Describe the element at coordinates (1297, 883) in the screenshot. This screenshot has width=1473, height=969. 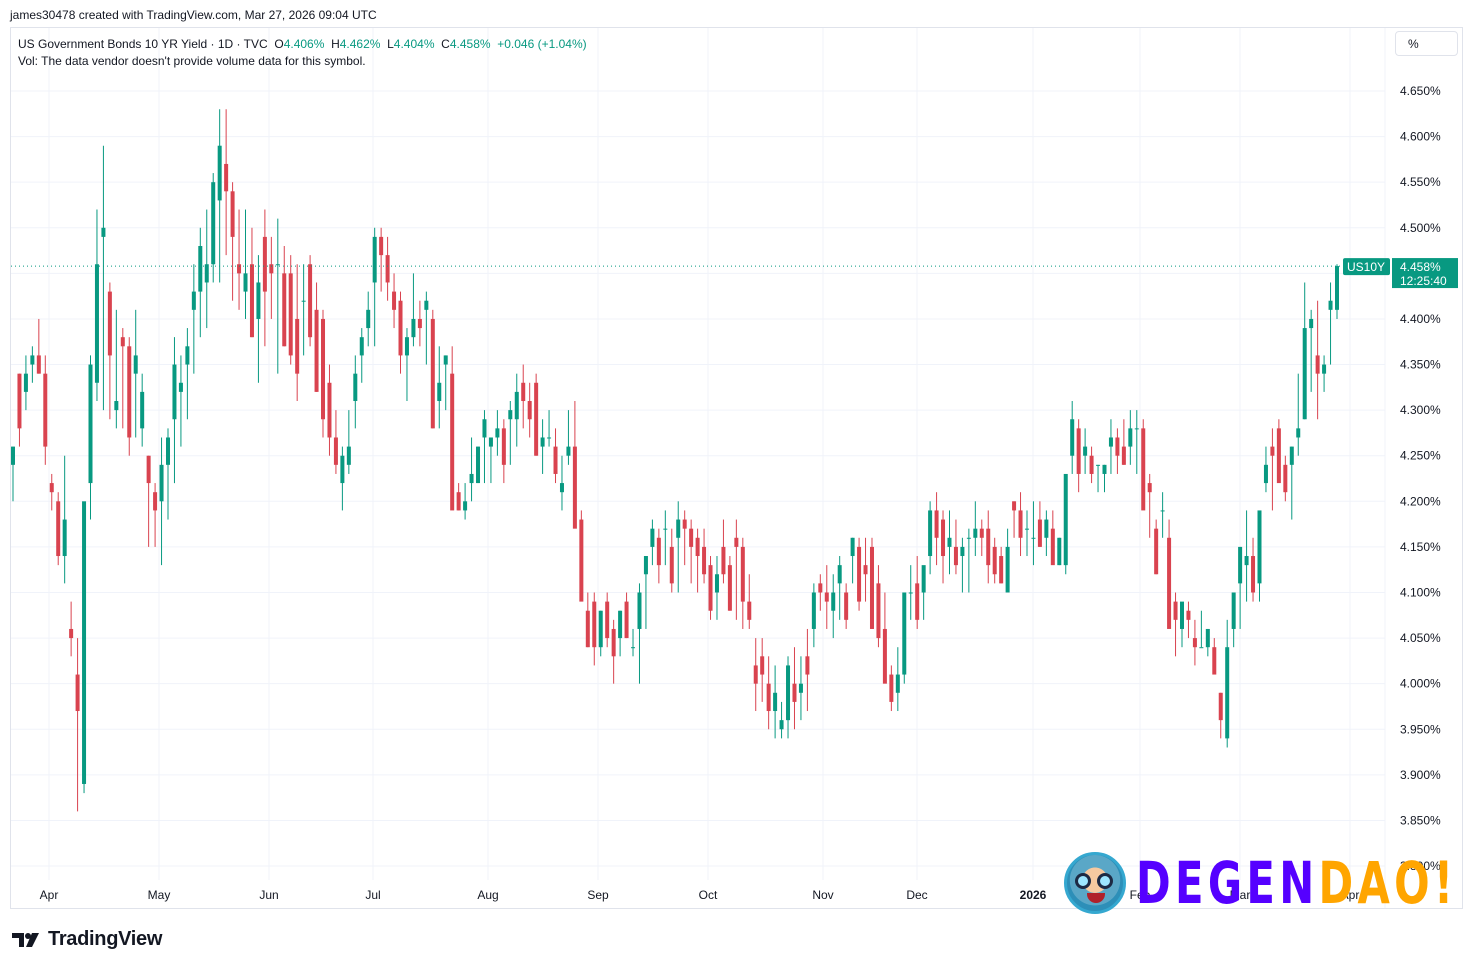
I see `watermark-text: DEGENDAO!` at that location.